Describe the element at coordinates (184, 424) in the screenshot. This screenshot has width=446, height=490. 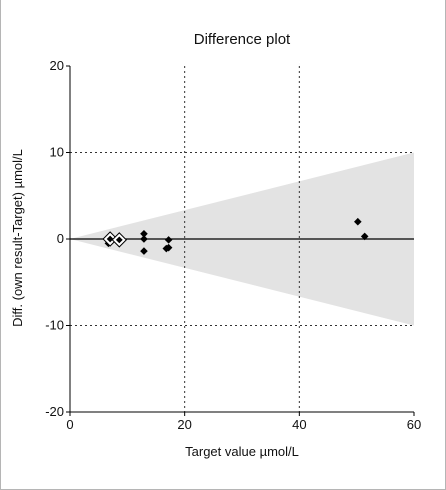
I see `x-tick-label: 20` at that location.